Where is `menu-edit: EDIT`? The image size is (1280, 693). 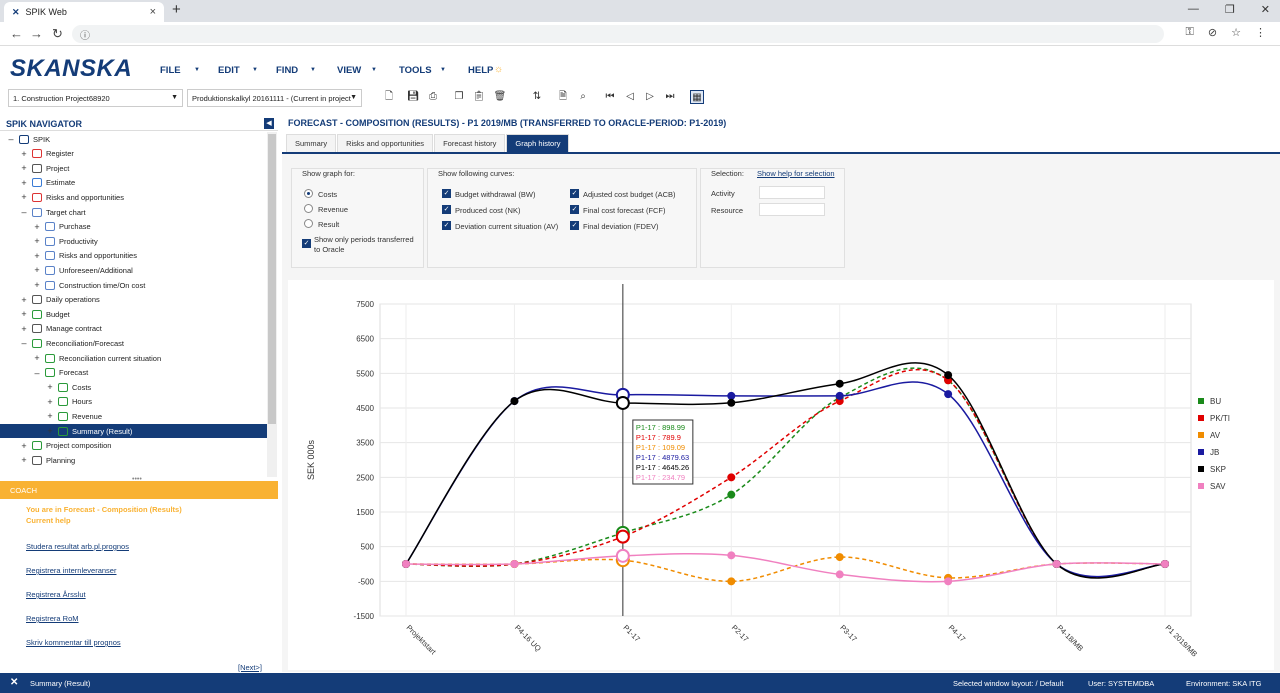
menu-edit: EDIT is located at coordinates (229, 70).